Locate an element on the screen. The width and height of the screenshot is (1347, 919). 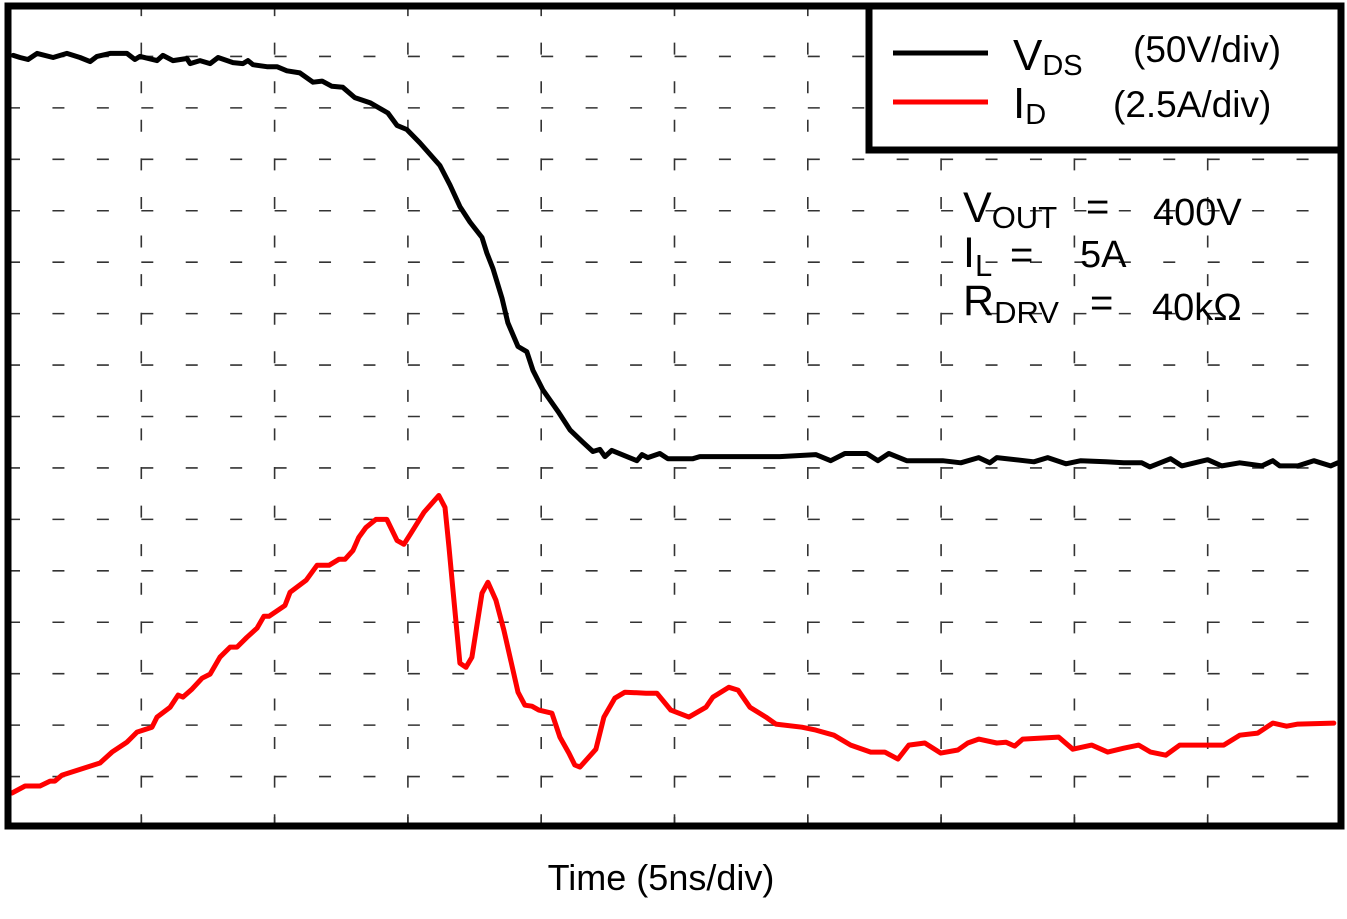
annotation-vout-value: 400V is located at coordinates (1197, 213).